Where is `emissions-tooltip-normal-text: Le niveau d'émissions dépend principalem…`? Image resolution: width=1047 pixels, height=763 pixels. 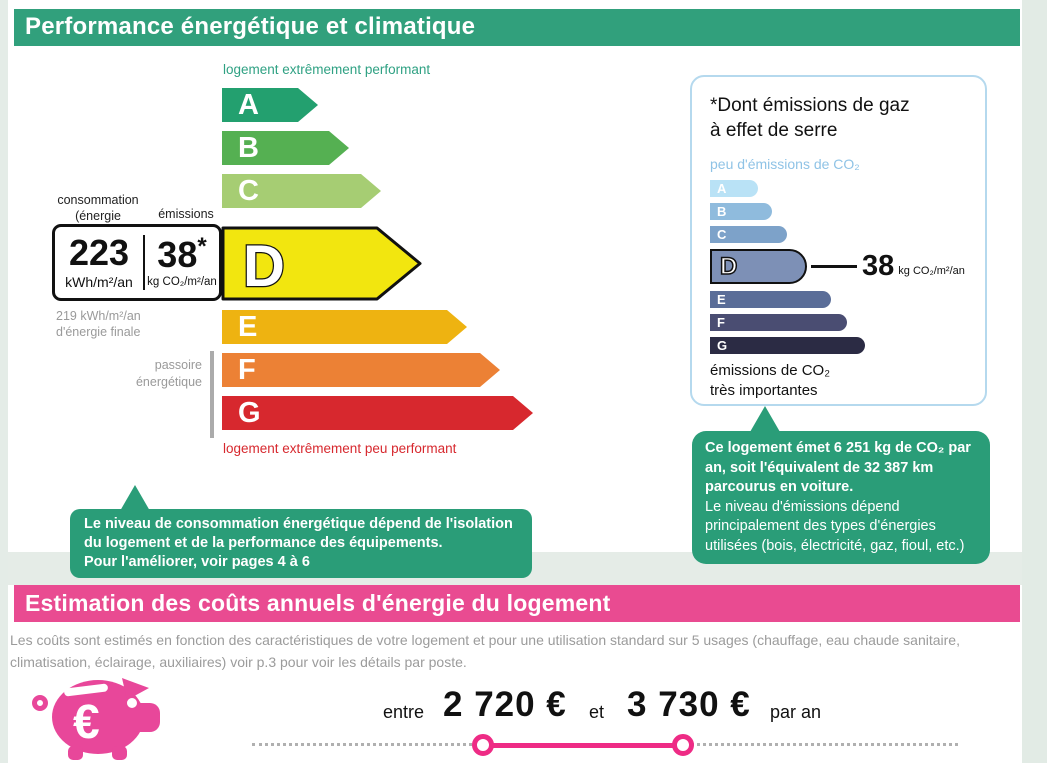
emissions-tooltip-normal-text: Le niveau d'émissions dépend principalem… is located at coordinates (835, 526).